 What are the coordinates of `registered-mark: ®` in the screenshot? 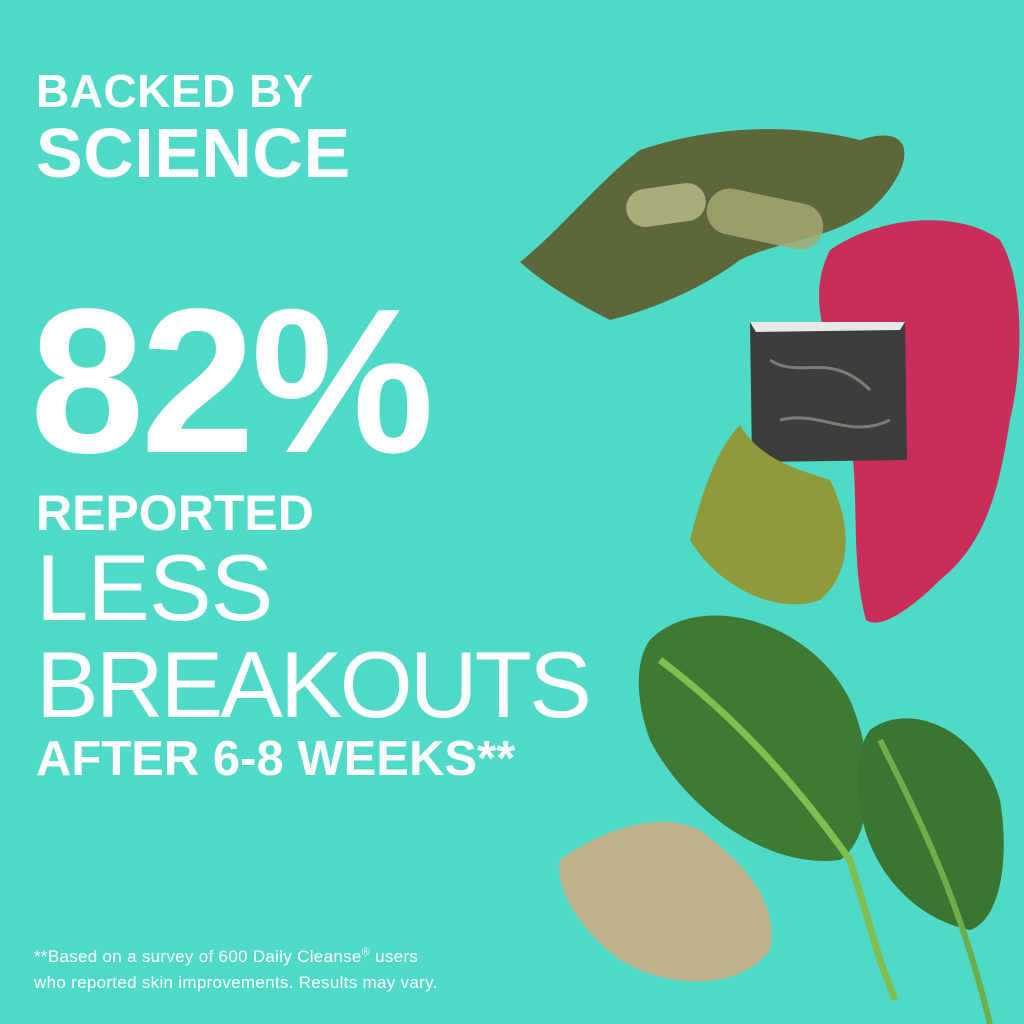 It's located at (366, 952).